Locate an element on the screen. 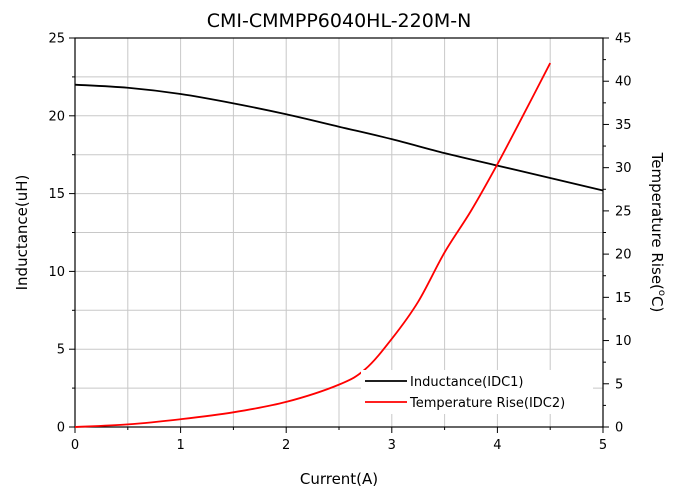 This screenshot has width=684, height=492. y-right-tick-label: 20 is located at coordinates (623, 255).